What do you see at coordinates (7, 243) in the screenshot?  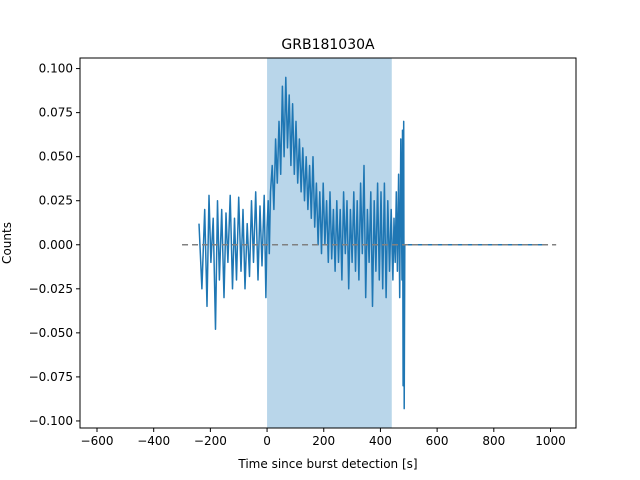 I see `y-axis-label: Counts` at bounding box center [7, 243].